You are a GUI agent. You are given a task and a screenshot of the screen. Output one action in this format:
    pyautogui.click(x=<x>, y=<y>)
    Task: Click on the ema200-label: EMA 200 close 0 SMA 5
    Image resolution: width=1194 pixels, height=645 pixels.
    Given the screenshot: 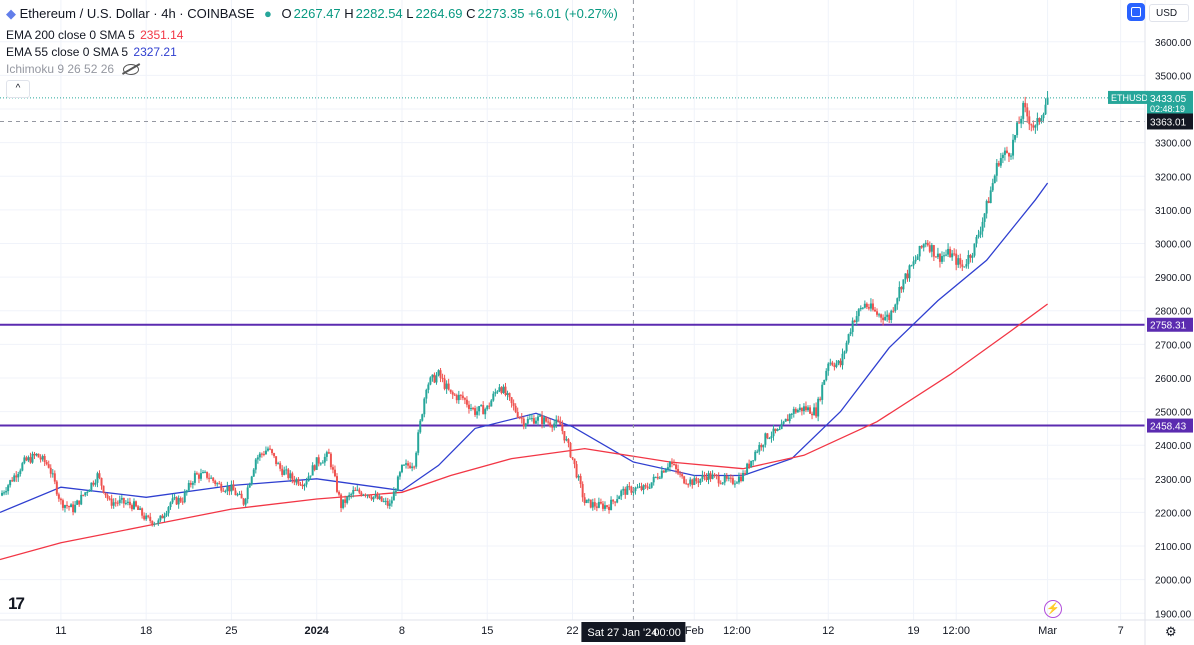 What is the action you would take?
    pyautogui.click(x=70, y=35)
    